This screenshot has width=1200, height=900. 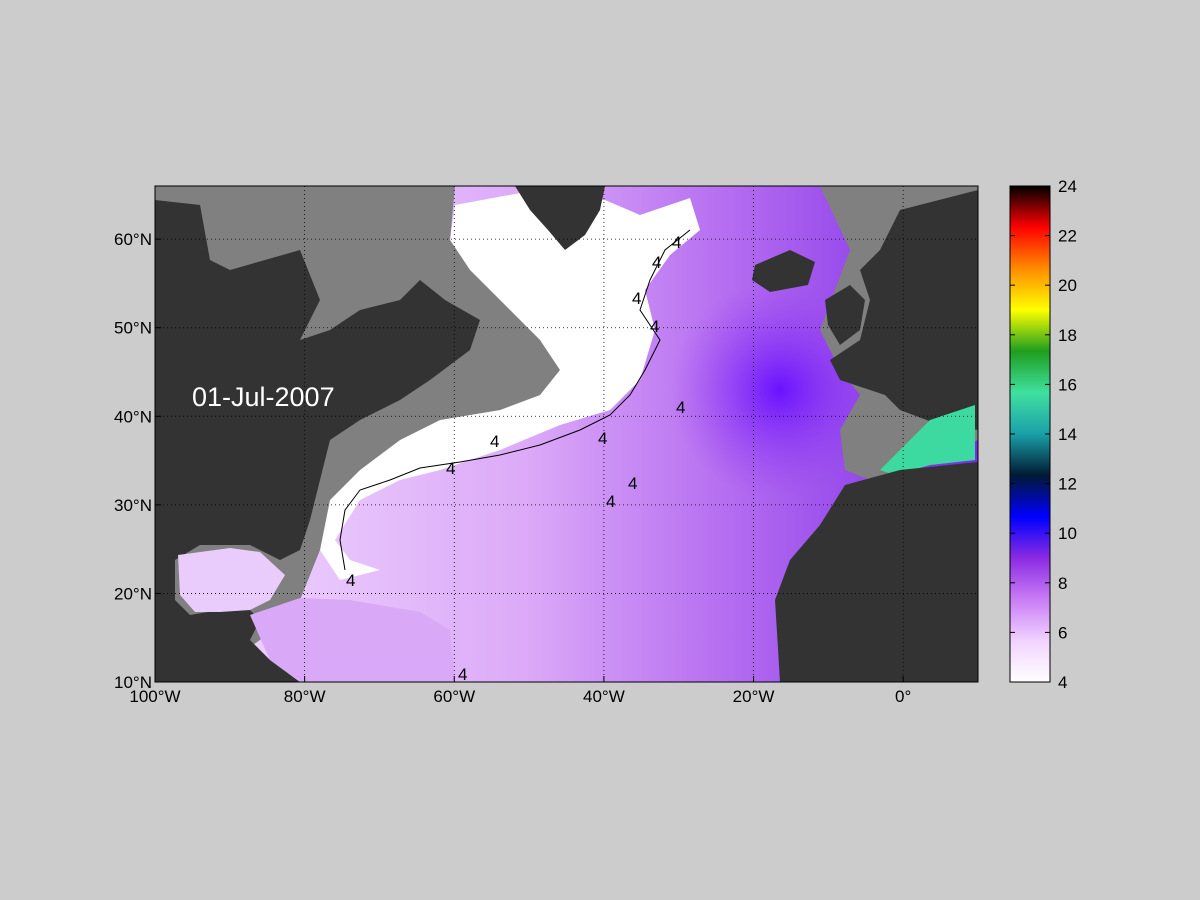 What do you see at coordinates (876, 572) in the screenshot?
I see `land-africa` at bounding box center [876, 572].